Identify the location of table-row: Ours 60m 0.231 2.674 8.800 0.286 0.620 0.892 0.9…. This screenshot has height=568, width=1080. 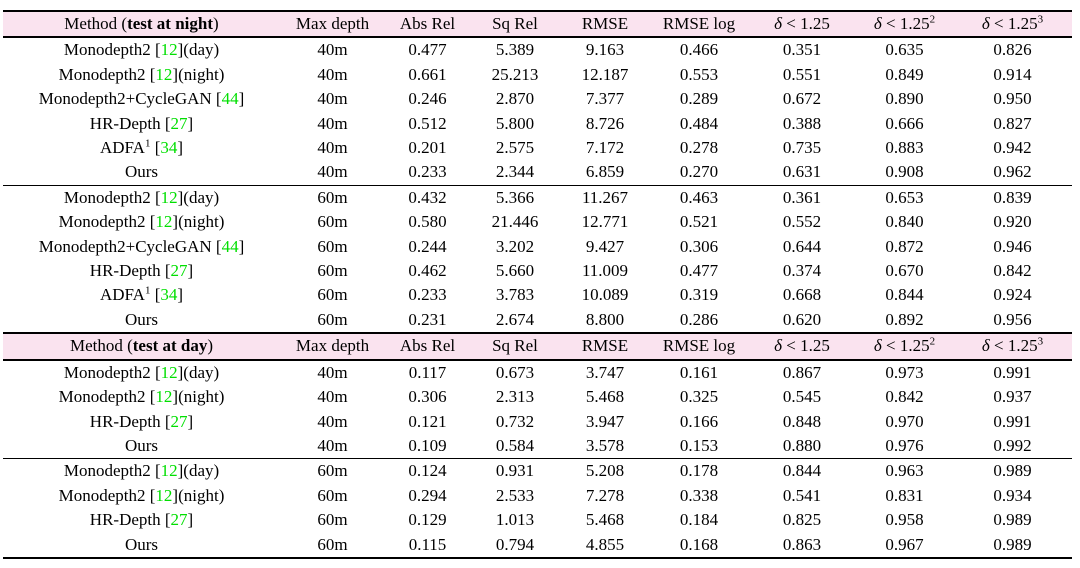
(537, 320).